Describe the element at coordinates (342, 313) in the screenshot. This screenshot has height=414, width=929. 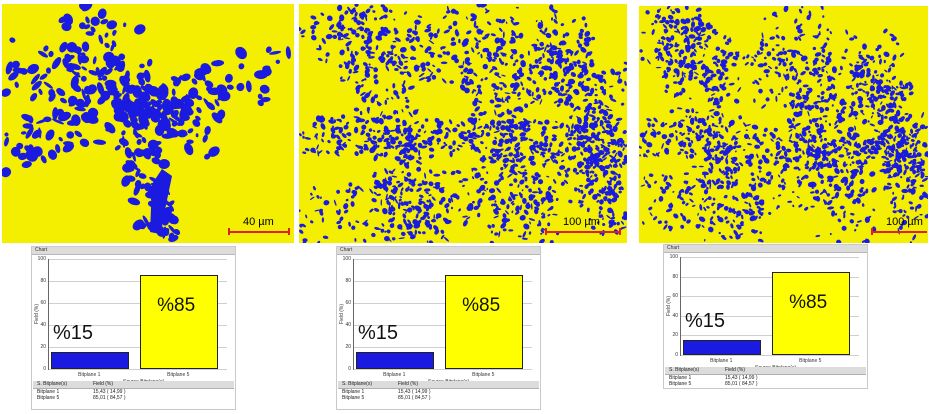
I see `y-axis-label: Field (%)` at that location.